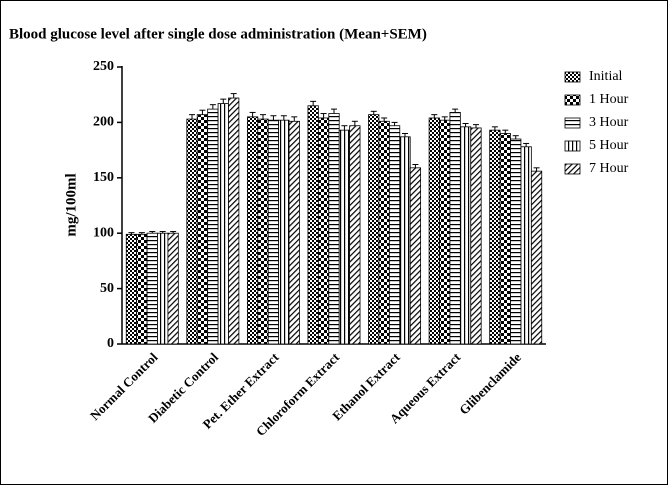 This screenshot has height=485, width=668. I want to click on y-tick-label: 50, so click(107, 288).